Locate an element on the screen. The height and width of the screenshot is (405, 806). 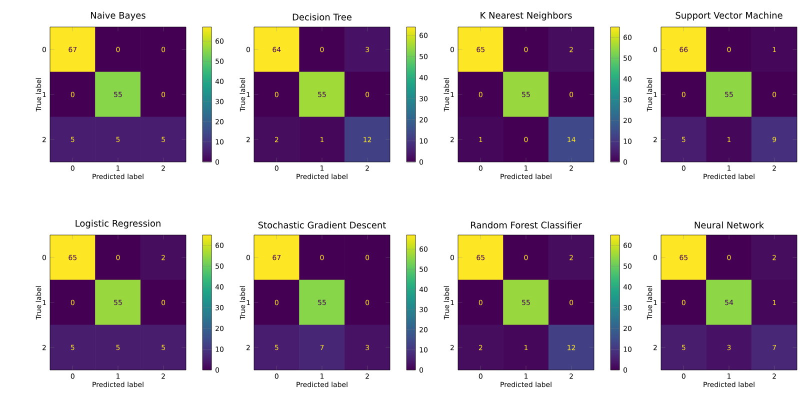
chart-title: Stochastic Gradient Descent is located at coordinates (322, 225).